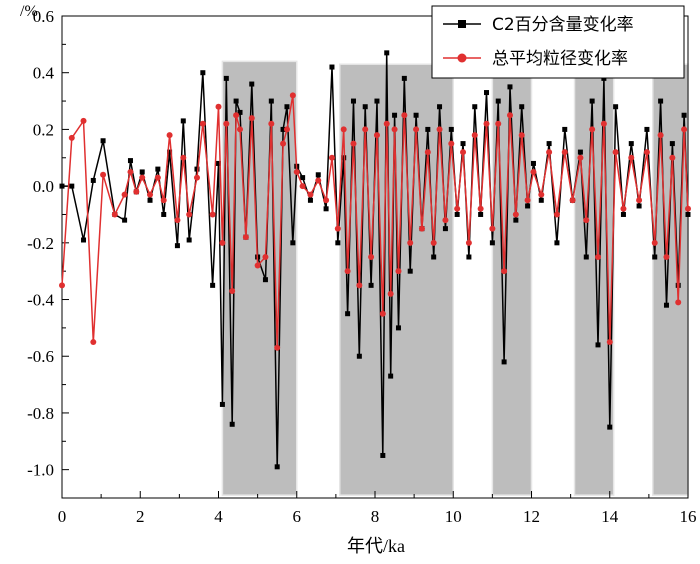  I want to click on x-tick-label: 16, so click(688, 516).